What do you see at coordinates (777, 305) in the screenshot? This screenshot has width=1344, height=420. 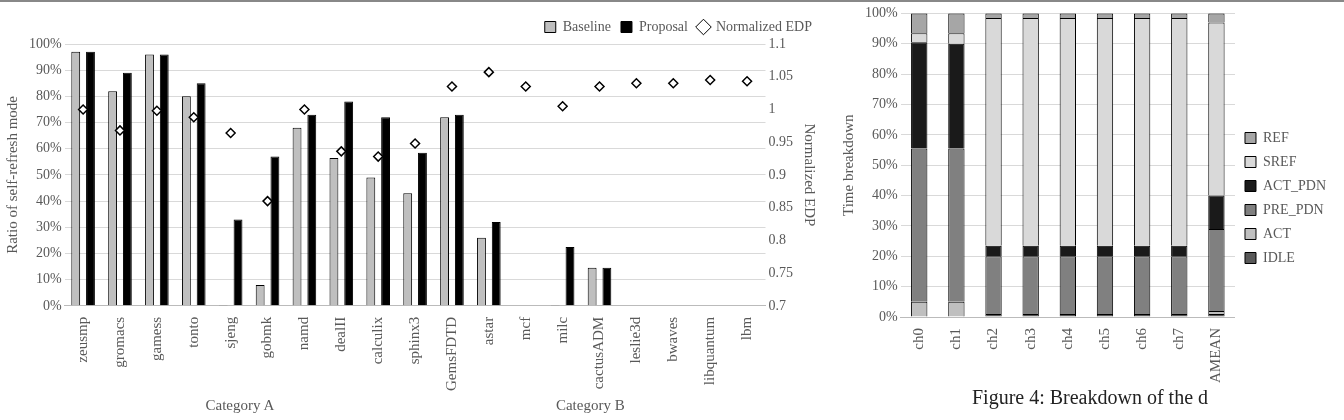 I see `y2-tick-label: 0.7` at bounding box center [777, 305].